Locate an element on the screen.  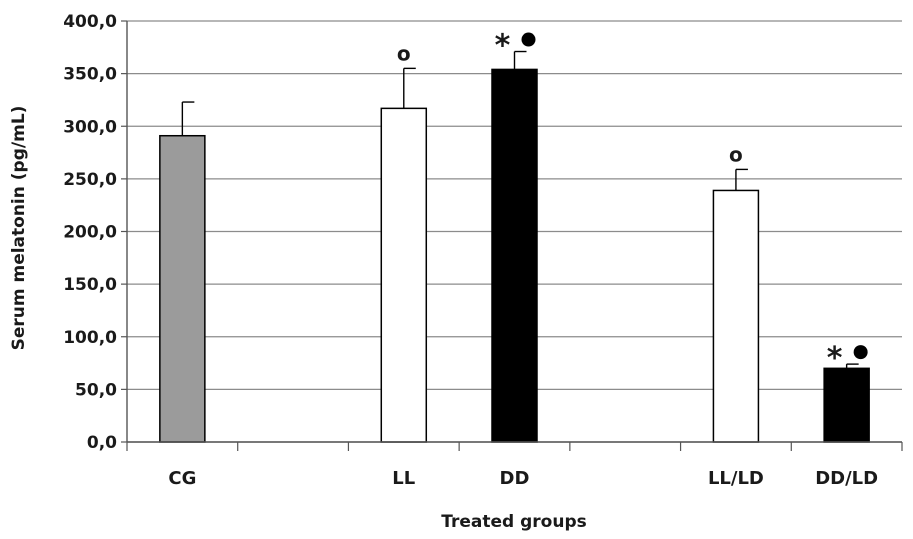
y-tick-label: 50,0 is located at coordinates (96, 390).